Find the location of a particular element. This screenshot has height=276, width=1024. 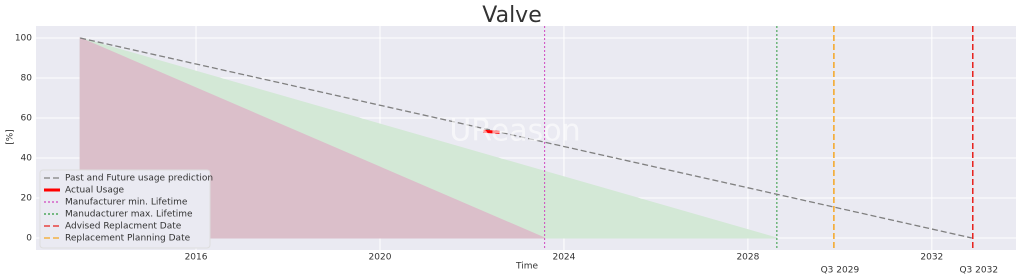

x-tick-label: 2024 is located at coordinates (563, 258).